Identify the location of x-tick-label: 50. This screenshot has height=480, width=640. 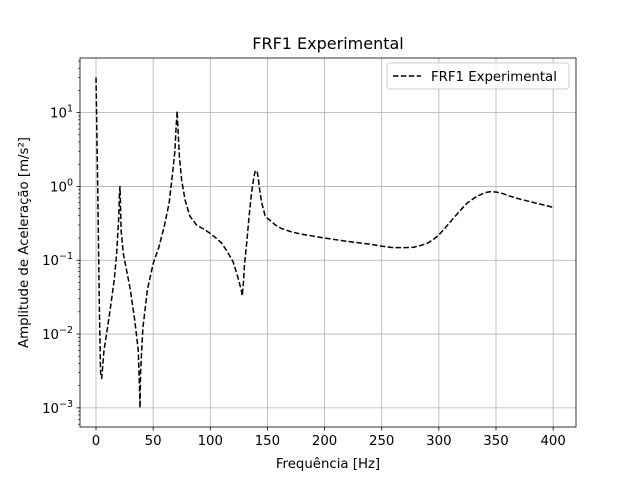
(153, 441).